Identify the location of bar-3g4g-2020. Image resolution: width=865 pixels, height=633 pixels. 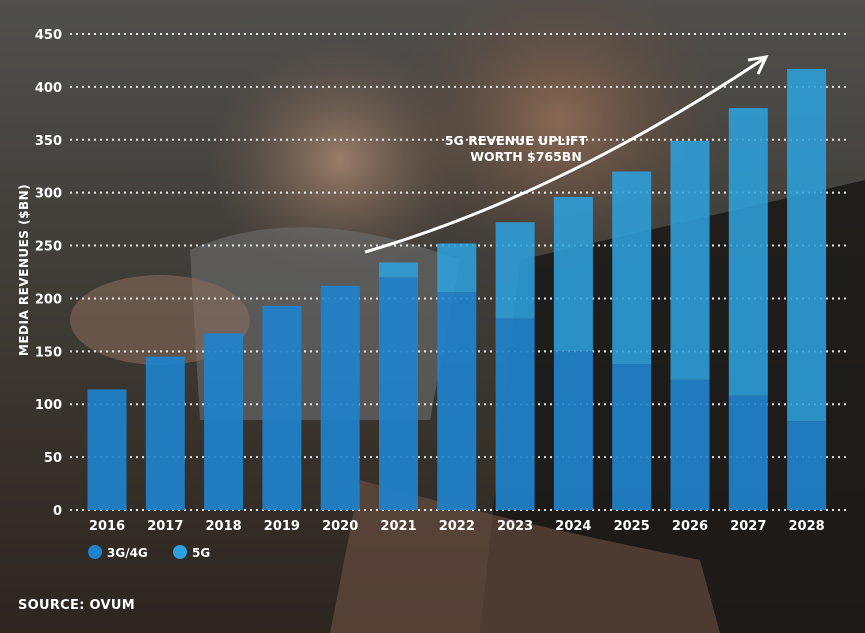
(340, 397).